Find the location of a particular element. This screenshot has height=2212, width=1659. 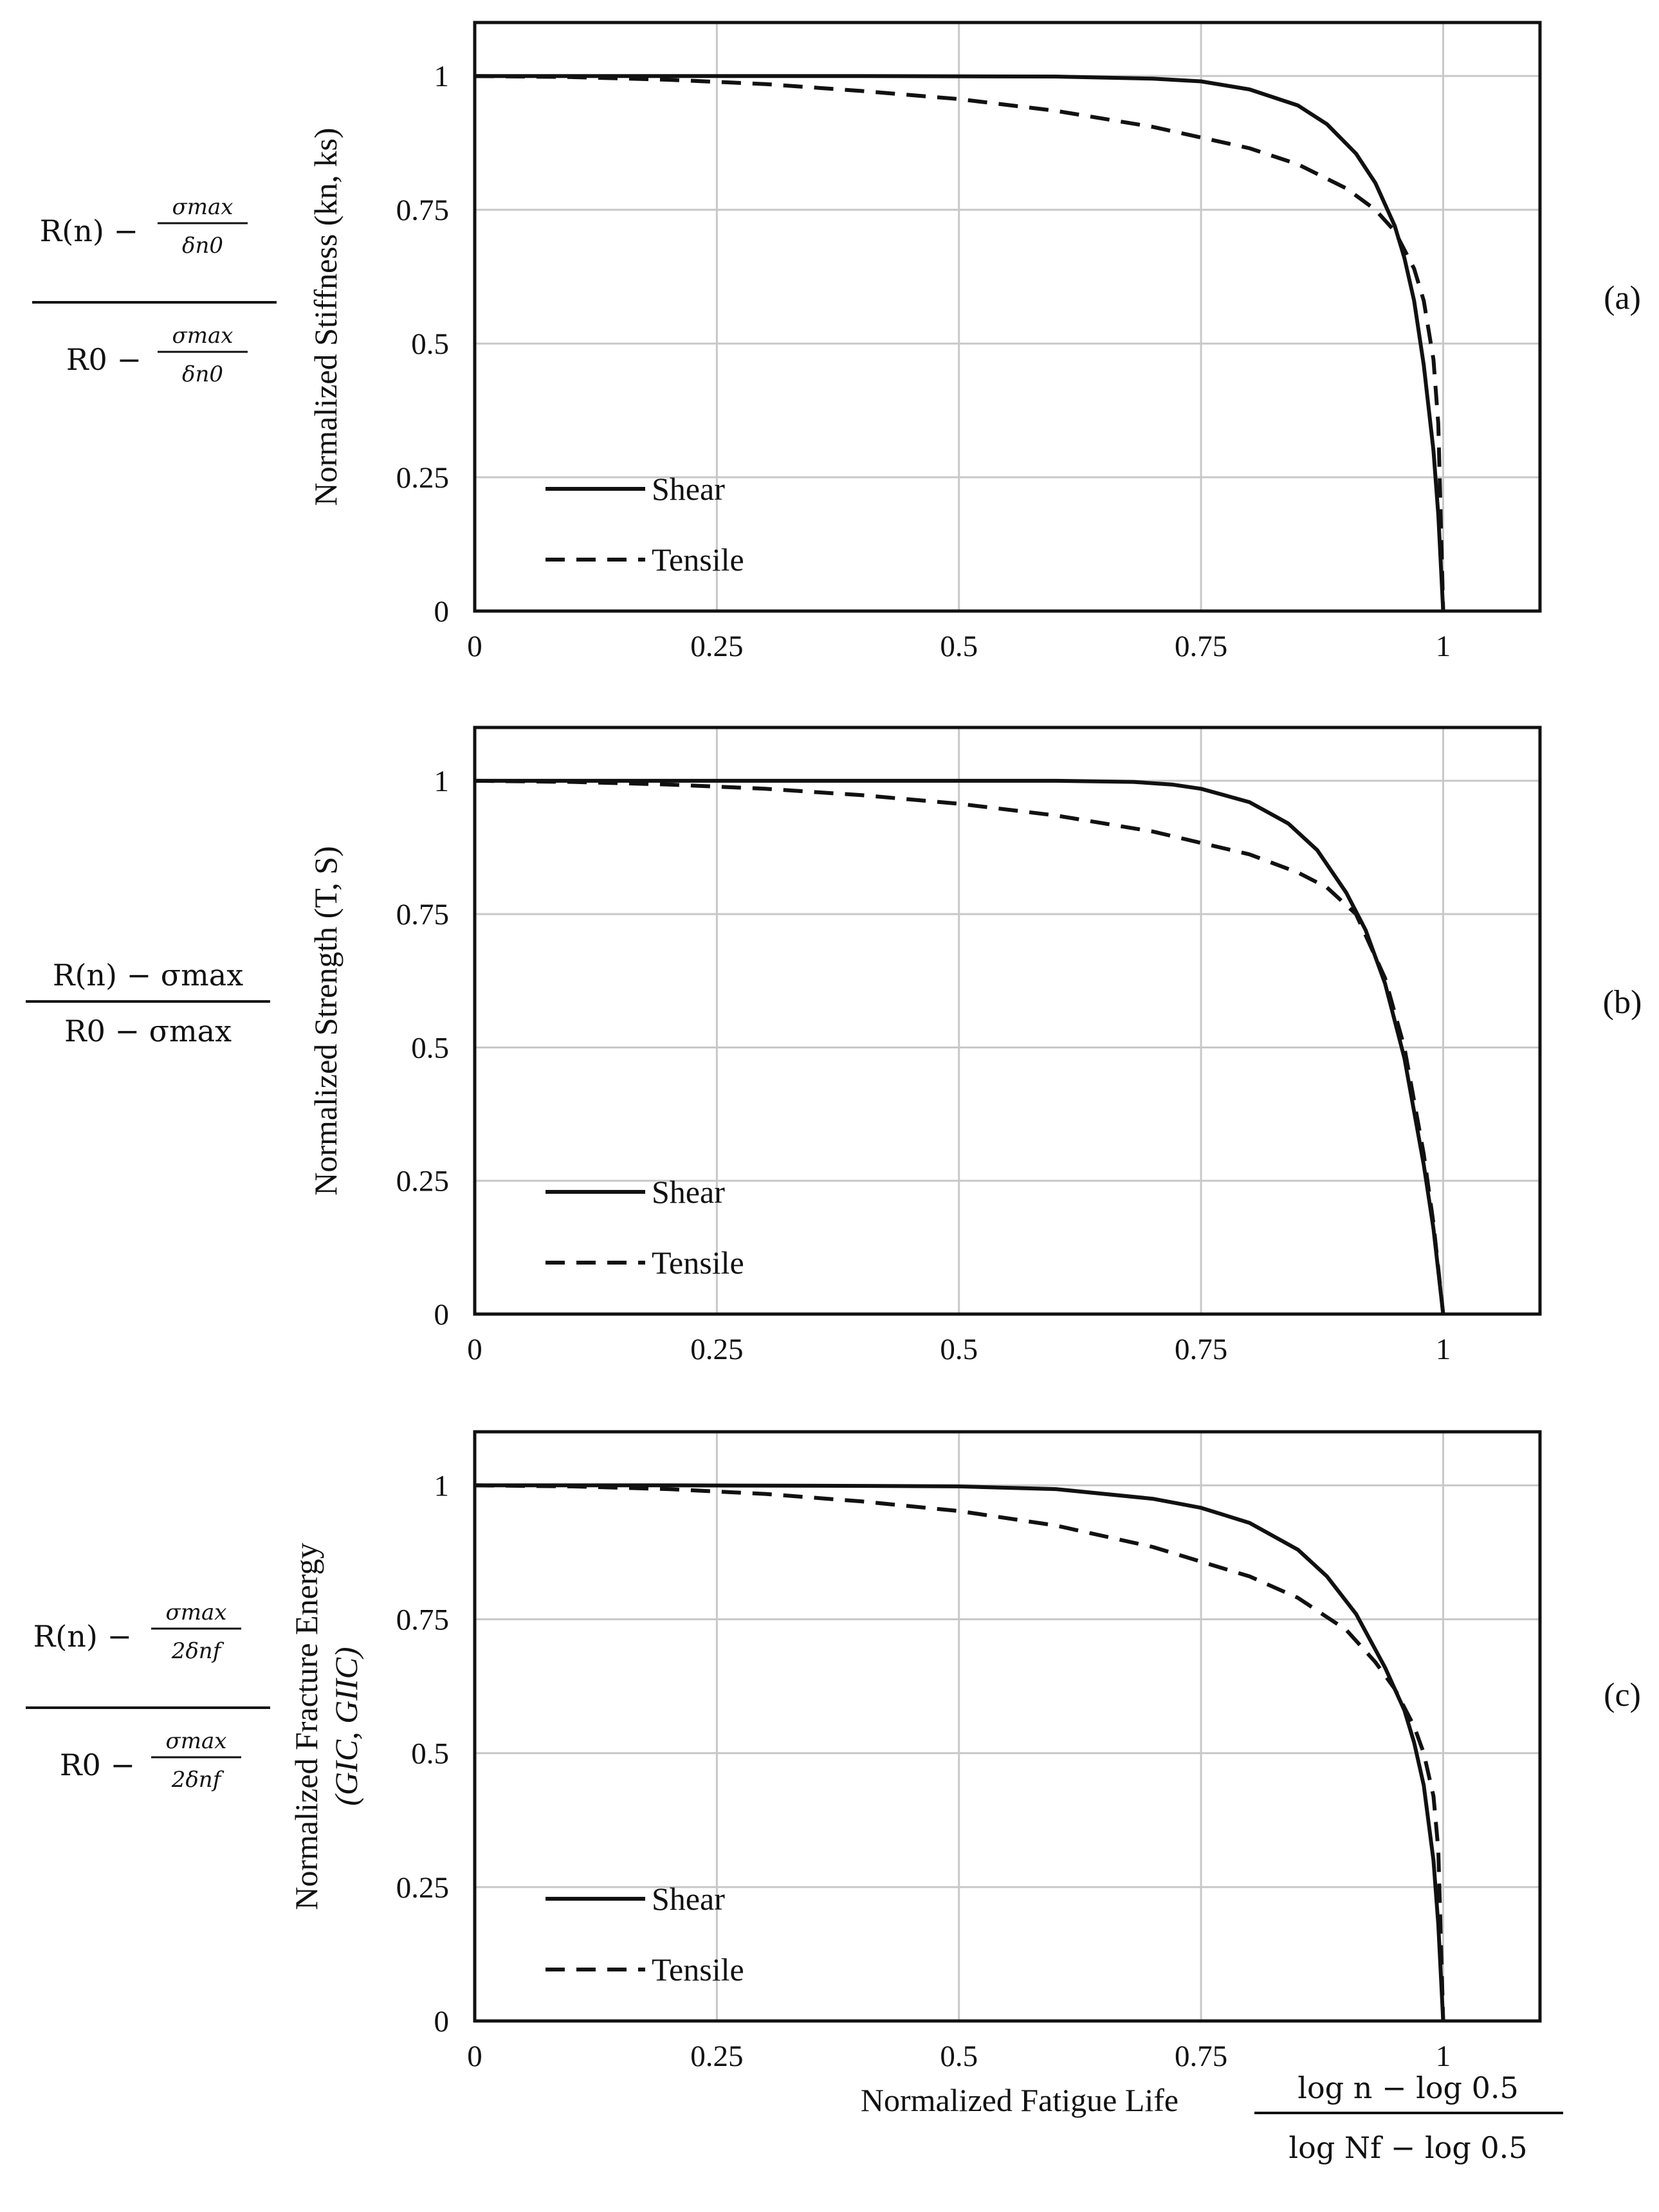

x-formula-denominator: log Nf − log 0.5 is located at coordinates (1407, 2147).